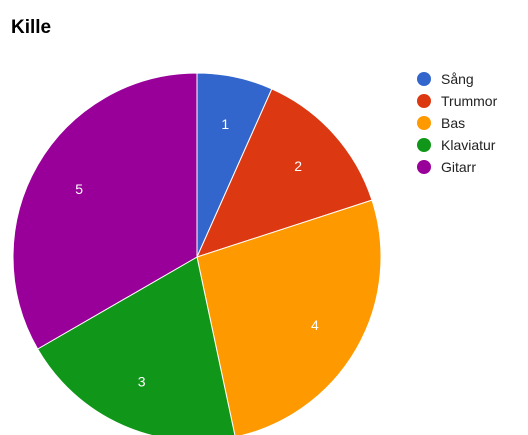 Image resolution: width=528 pixels, height=435 pixels. What do you see at coordinates (31, 27) in the screenshot?
I see `chart-title: Kille` at bounding box center [31, 27].